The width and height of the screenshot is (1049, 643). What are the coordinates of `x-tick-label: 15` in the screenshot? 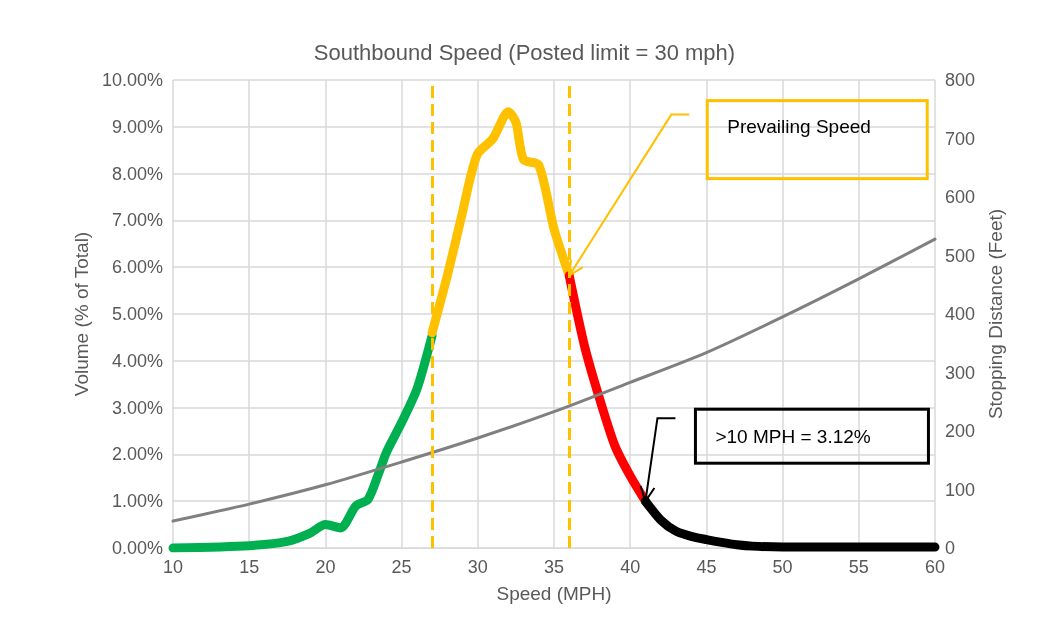 It's located at (249, 567).